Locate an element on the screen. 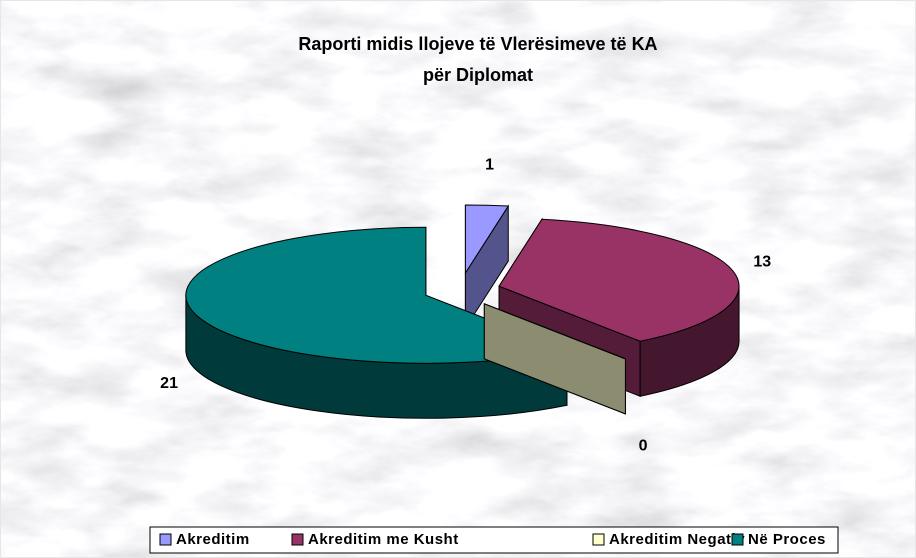 This screenshot has width=916, height=558. legend-label: Akreditim is located at coordinates (213, 539).